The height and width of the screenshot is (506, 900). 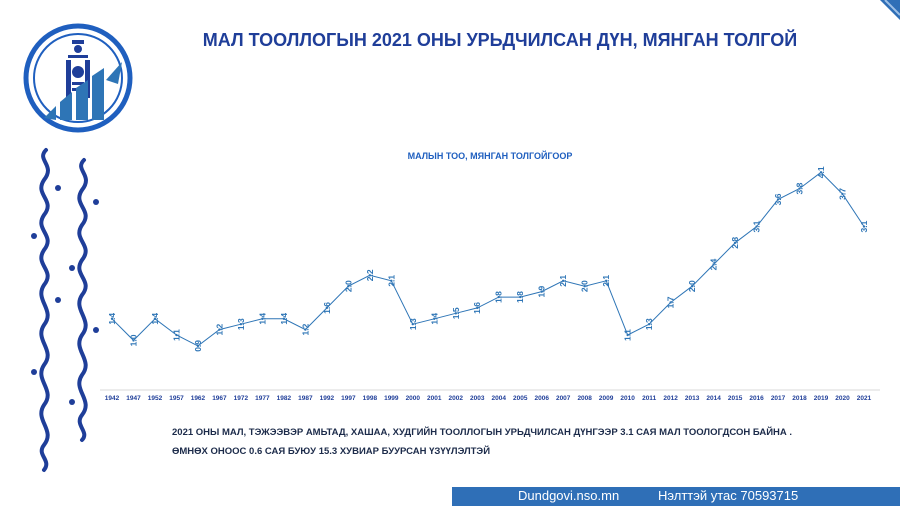 I want to click on x-tick-label: 2007, so click(x=563, y=398).